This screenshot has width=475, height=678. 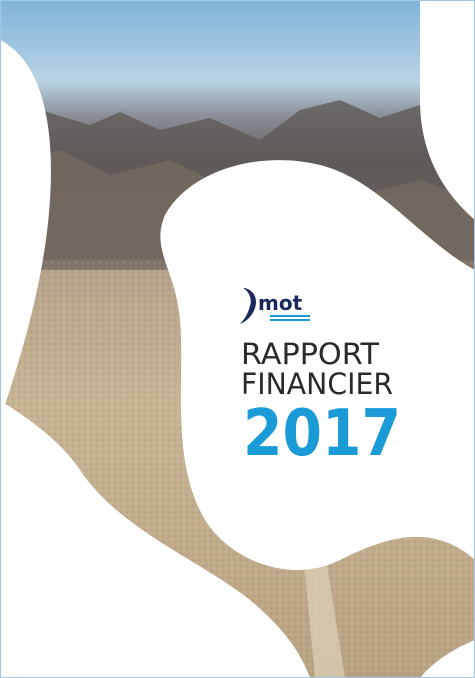 What do you see at coordinates (280, 303) in the screenshot?
I see `logo-name: mot` at bounding box center [280, 303].